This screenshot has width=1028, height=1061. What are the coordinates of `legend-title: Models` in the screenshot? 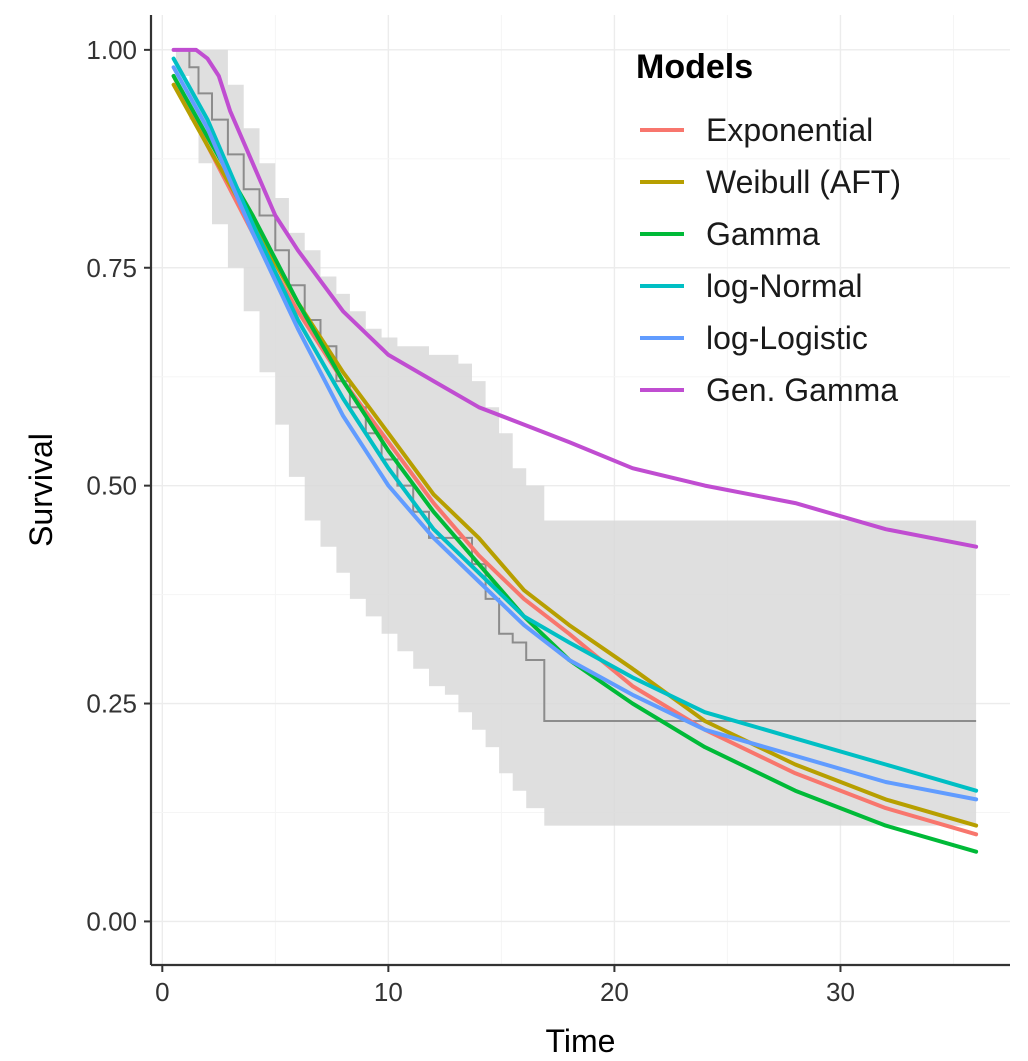 It's located at (694, 67).